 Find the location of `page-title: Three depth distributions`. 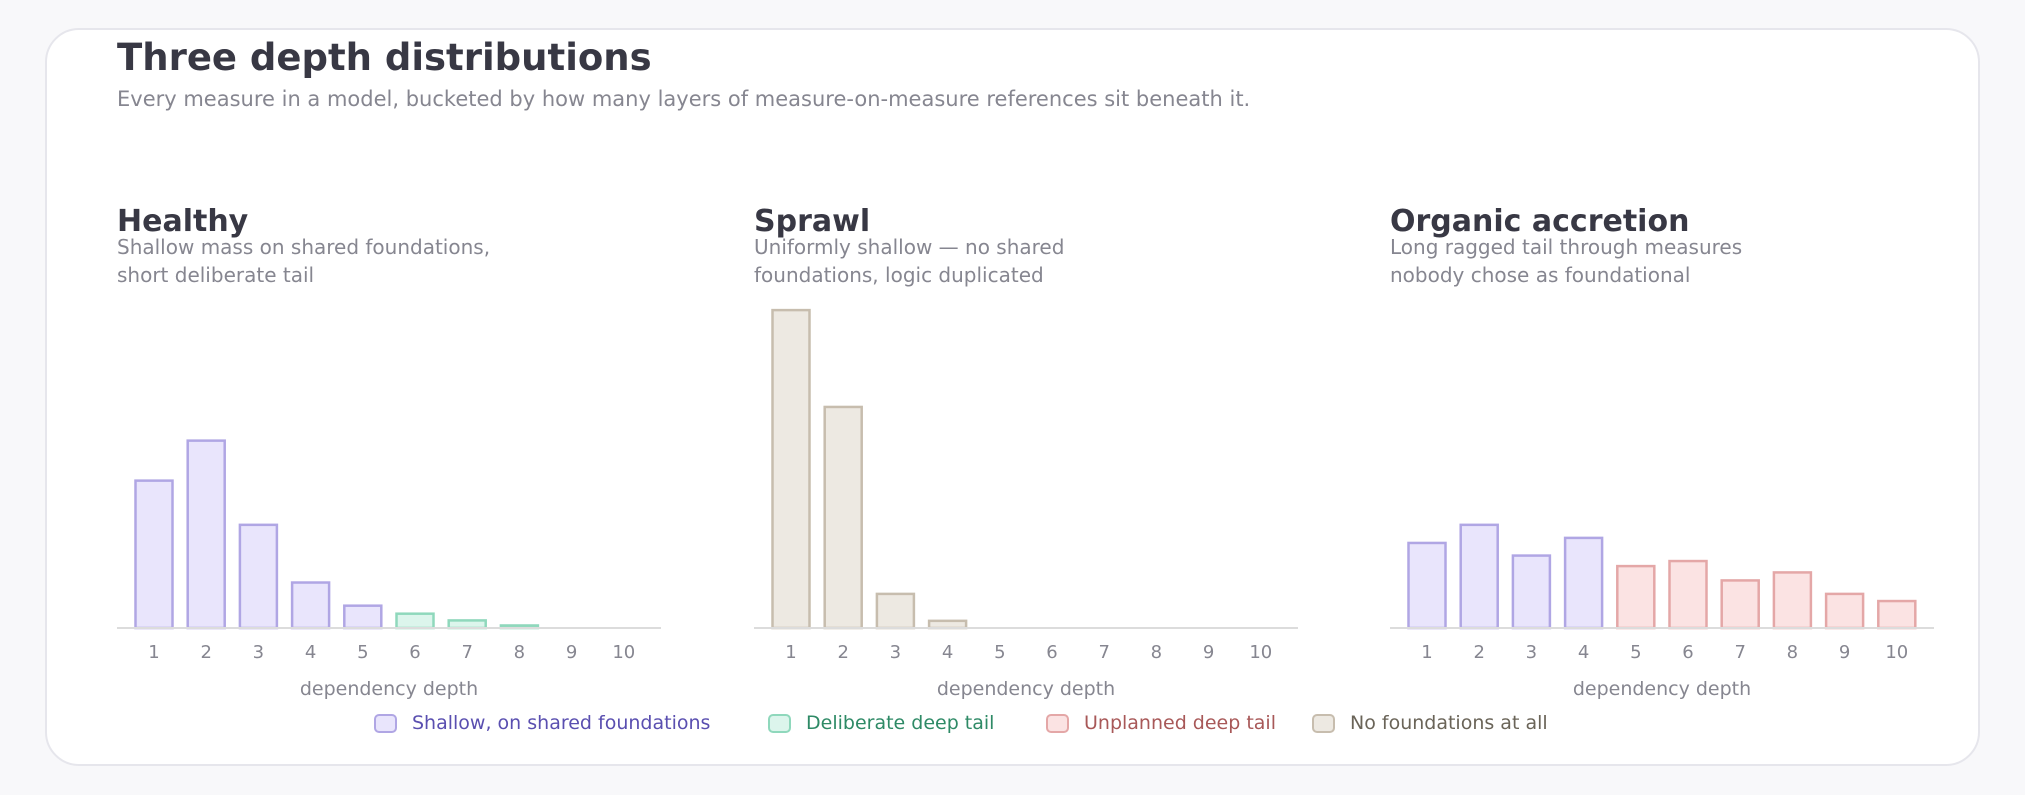

page-title: Three depth distributions is located at coordinates (384, 57).